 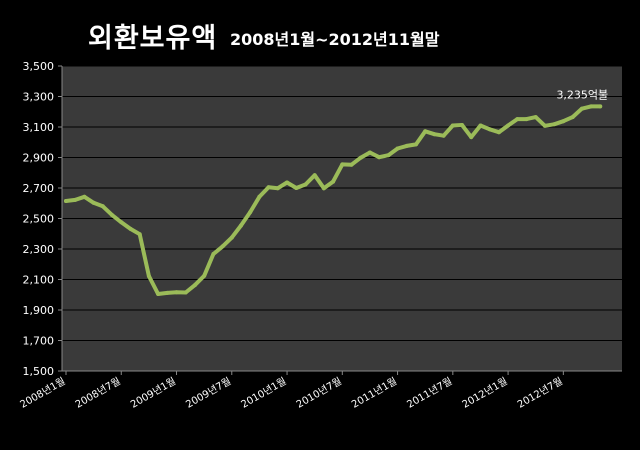 I want to click on y-tick-label: 1,500, so click(x=39, y=371).